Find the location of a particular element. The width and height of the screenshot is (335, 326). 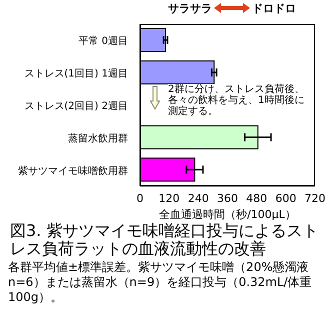

x-tick-label: 0 is located at coordinates (140, 198).